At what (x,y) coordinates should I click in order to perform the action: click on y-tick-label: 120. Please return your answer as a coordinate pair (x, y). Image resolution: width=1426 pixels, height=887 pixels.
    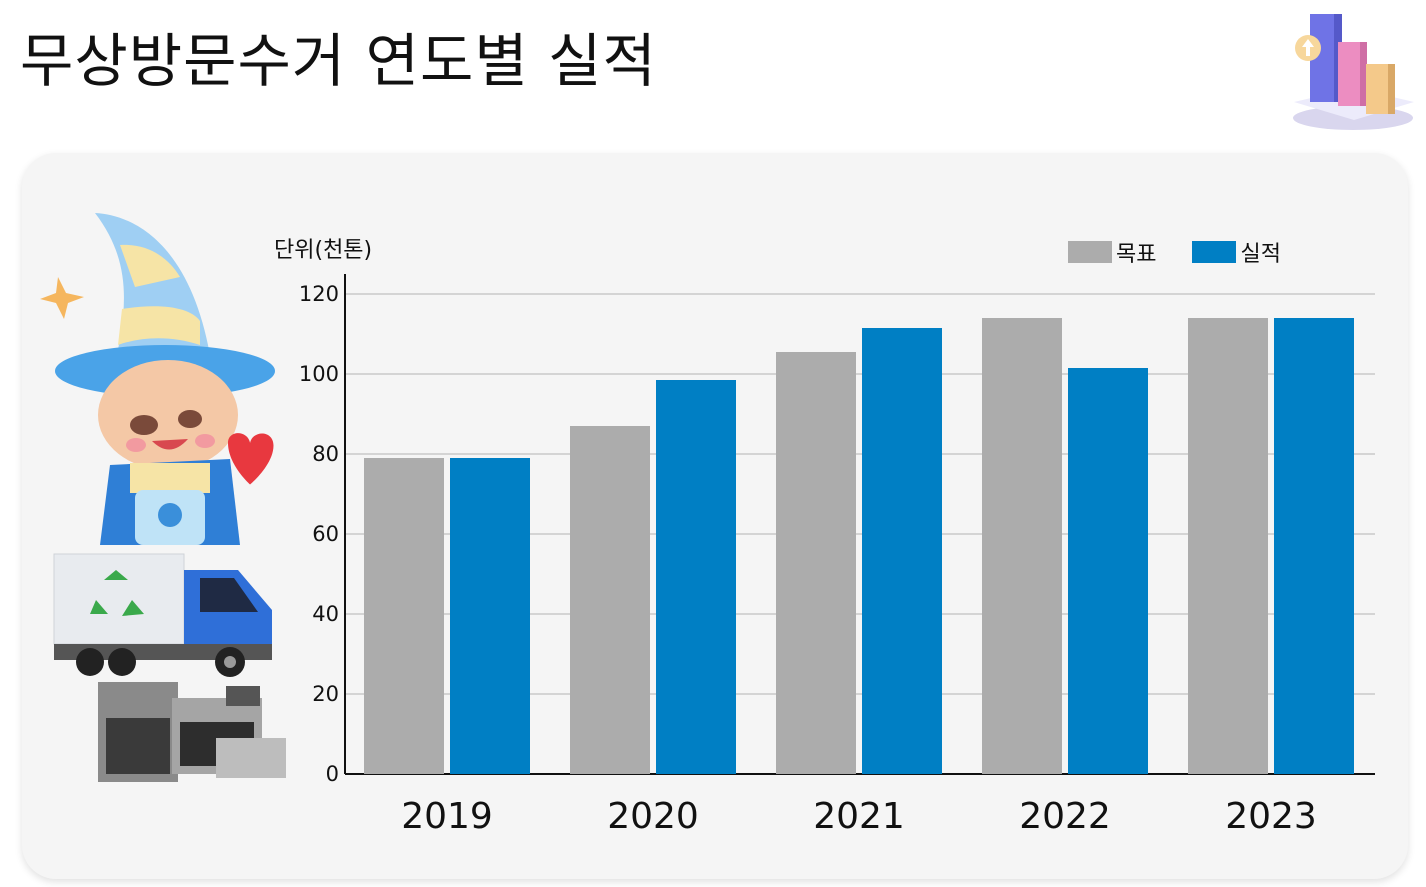
    Looking at the image, I should click on (319, 294).